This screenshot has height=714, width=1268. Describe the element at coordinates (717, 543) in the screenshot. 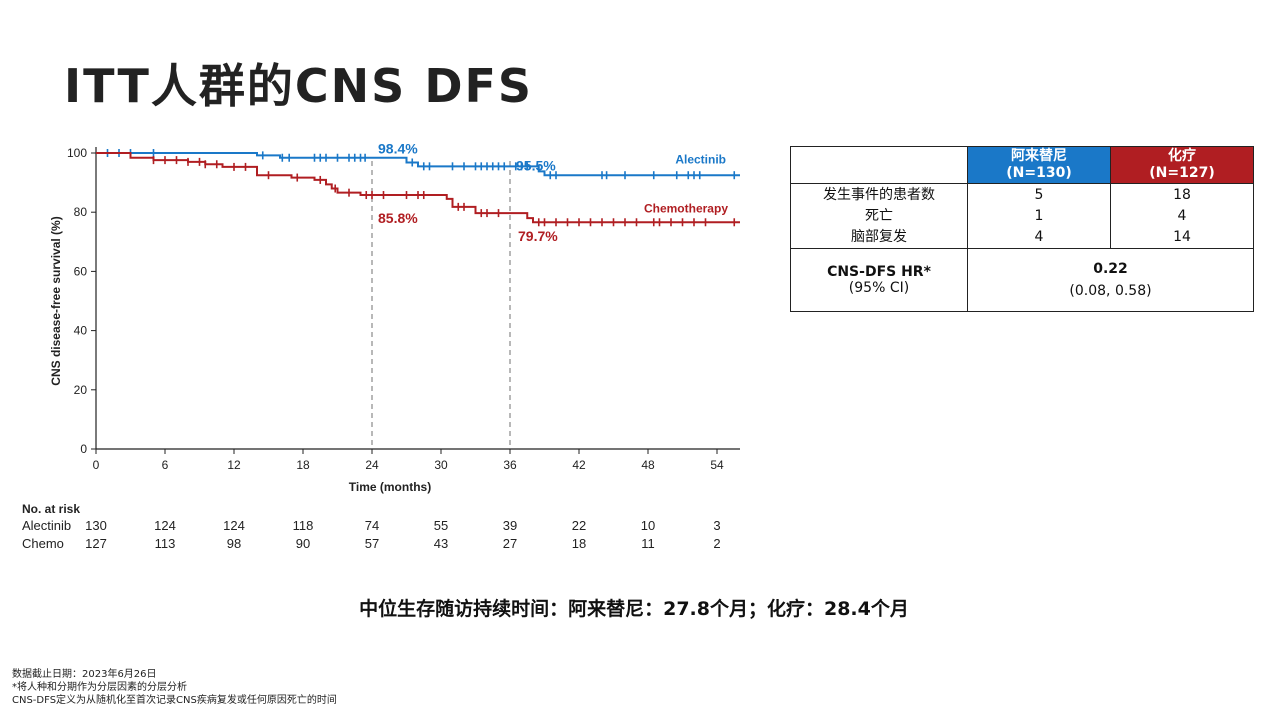

I see `risk-value: 2` at that location.